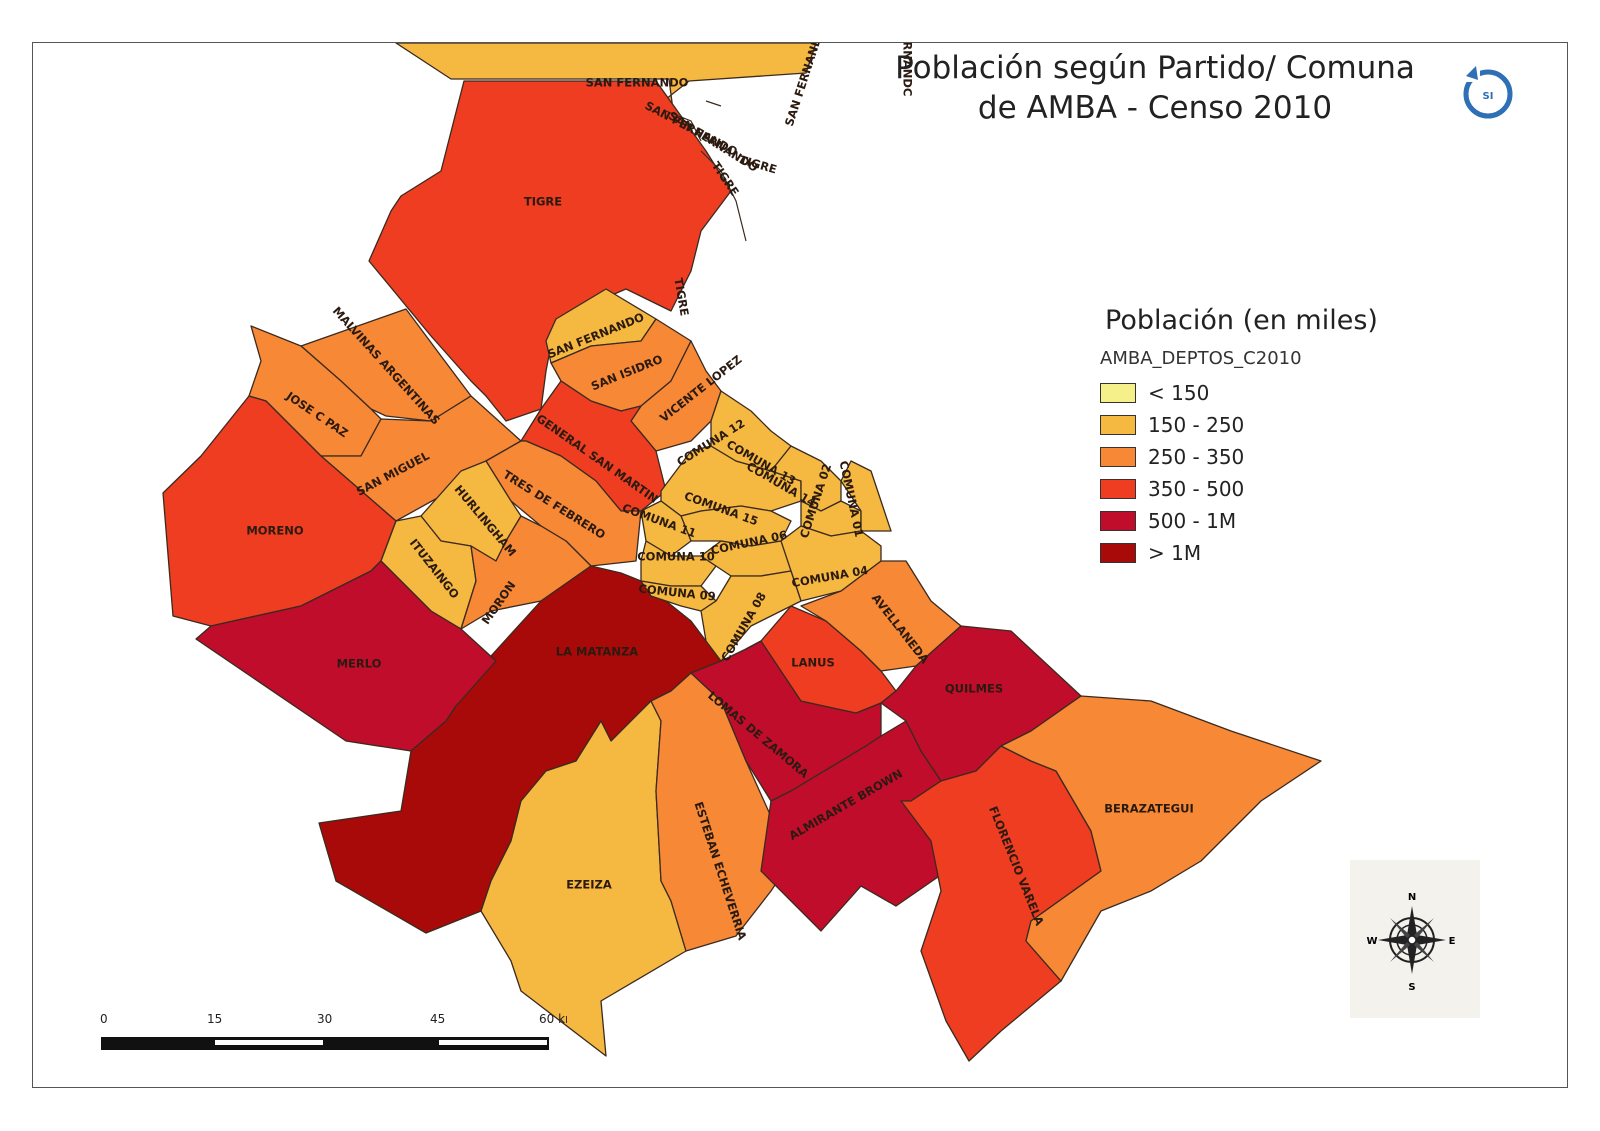  Describe the element at coordinates (597, 652) in the screenshot. I see `region-label: LA MATANZA` at that location.